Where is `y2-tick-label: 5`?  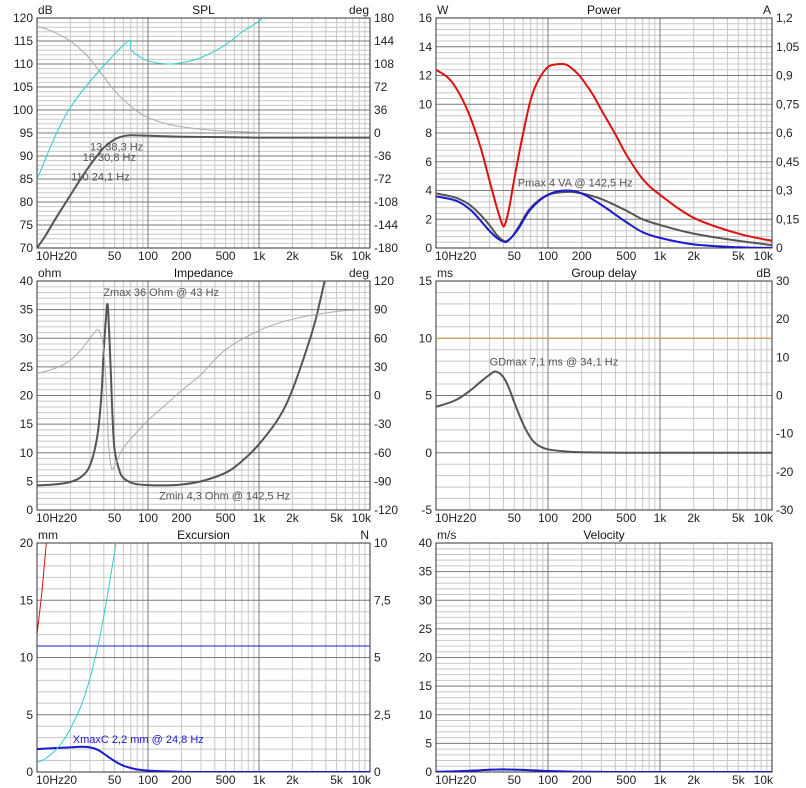
y2-tick-label: 5 is located at coordinates (377, 658).